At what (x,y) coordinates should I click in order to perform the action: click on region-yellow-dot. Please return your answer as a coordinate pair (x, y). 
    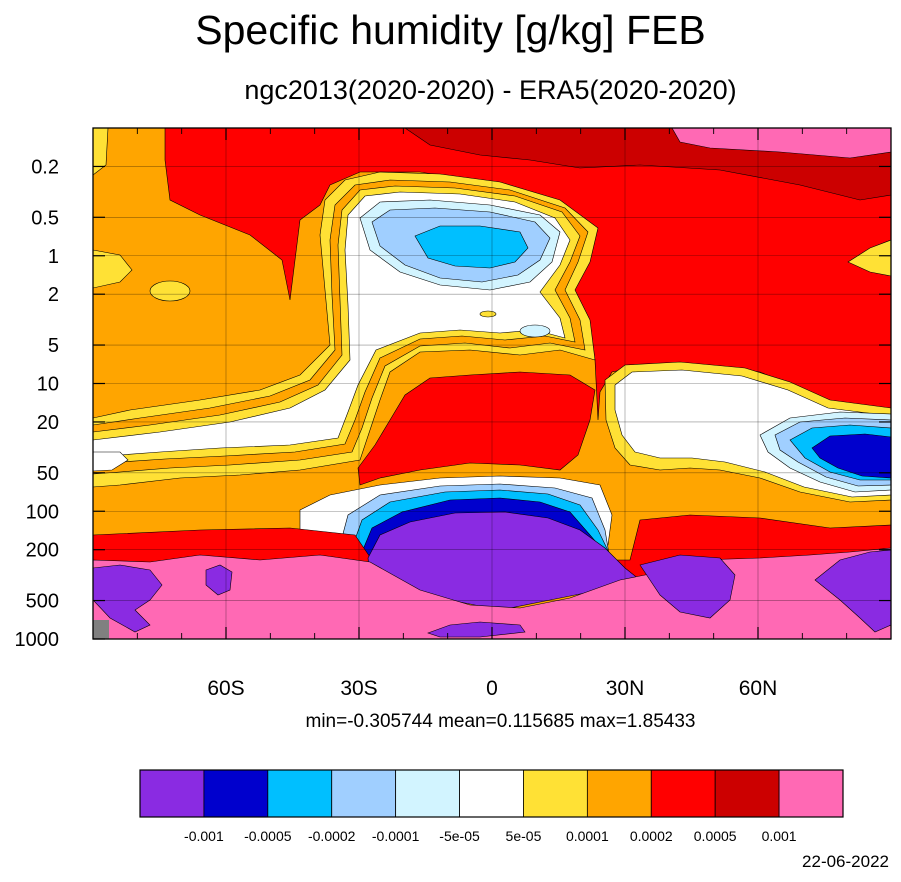
    Looking at the image, I should click on (488, 314).